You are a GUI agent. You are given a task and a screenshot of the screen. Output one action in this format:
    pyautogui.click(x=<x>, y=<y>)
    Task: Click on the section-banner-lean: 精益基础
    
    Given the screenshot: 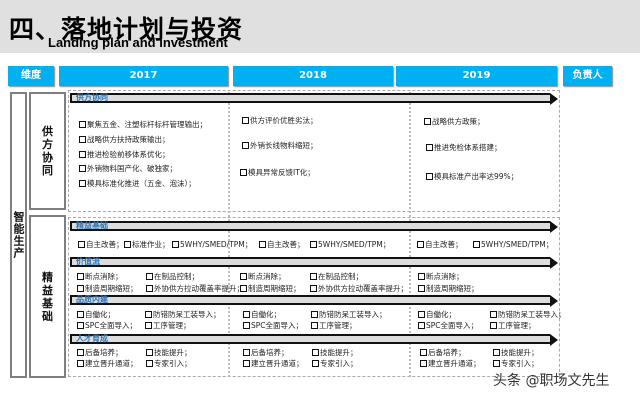 What is the action you would take?
    pyautogui.click(x=314, y=227)
    